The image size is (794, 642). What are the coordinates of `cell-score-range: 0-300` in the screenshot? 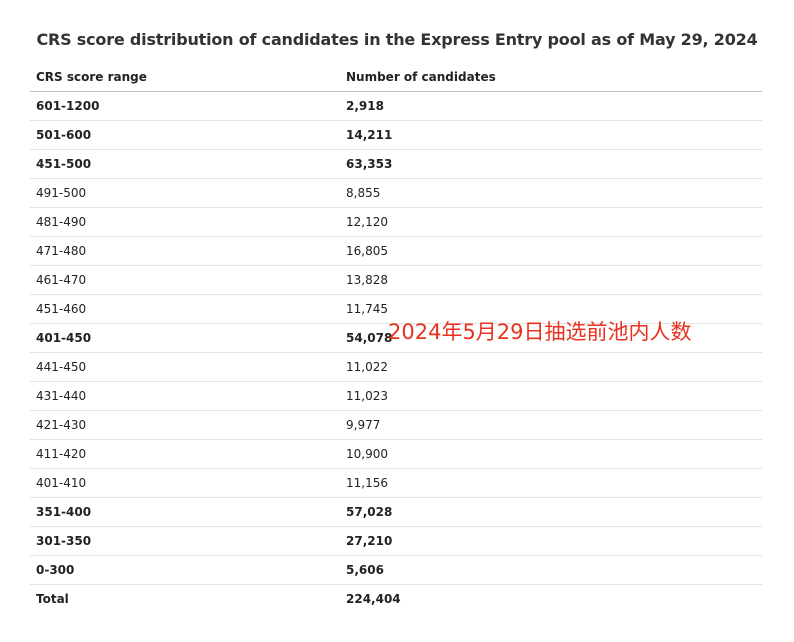 It's located at (55, 570).